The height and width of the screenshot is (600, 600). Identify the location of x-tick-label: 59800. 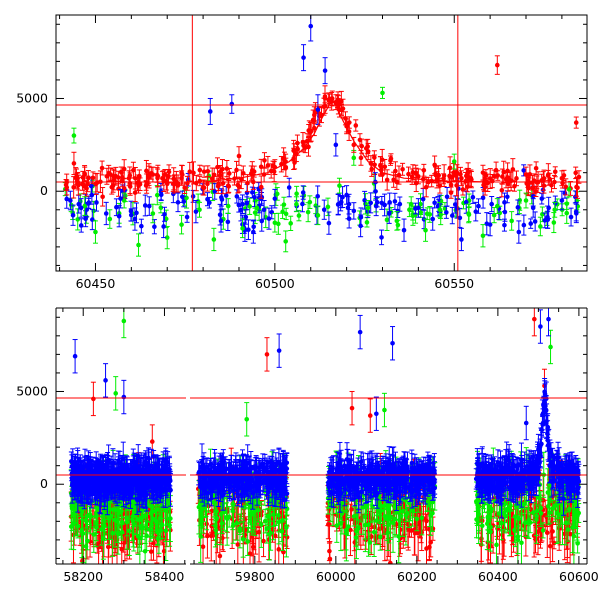
(255, 576).